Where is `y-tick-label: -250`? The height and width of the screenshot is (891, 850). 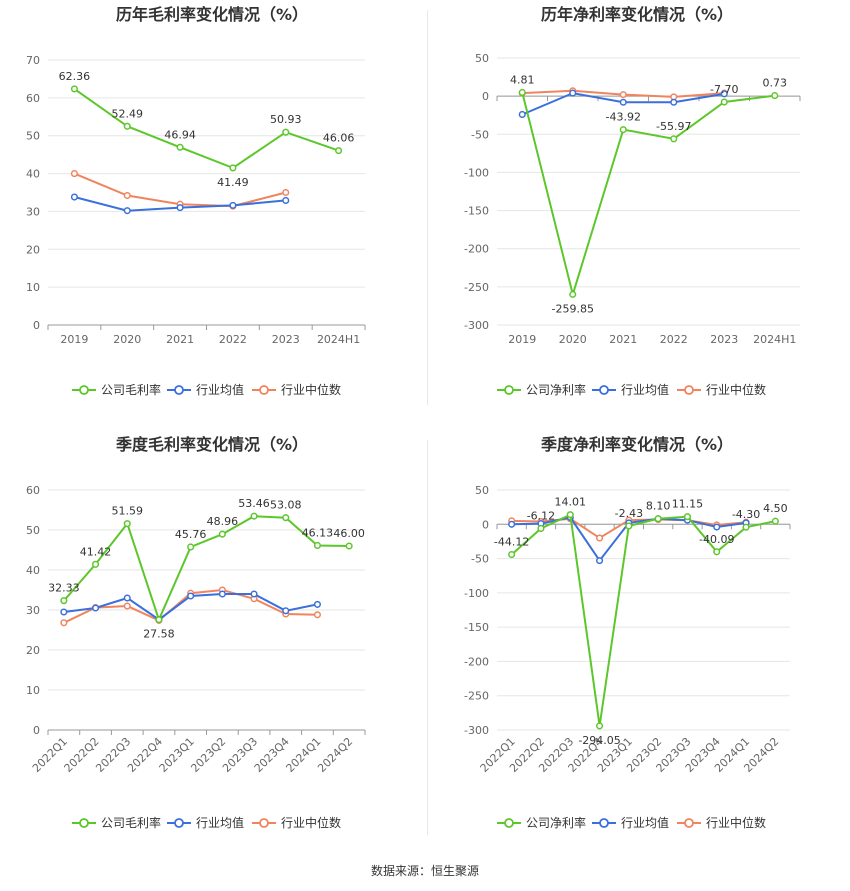
y-tick-label: -250 is located at coordinates (476, 696).